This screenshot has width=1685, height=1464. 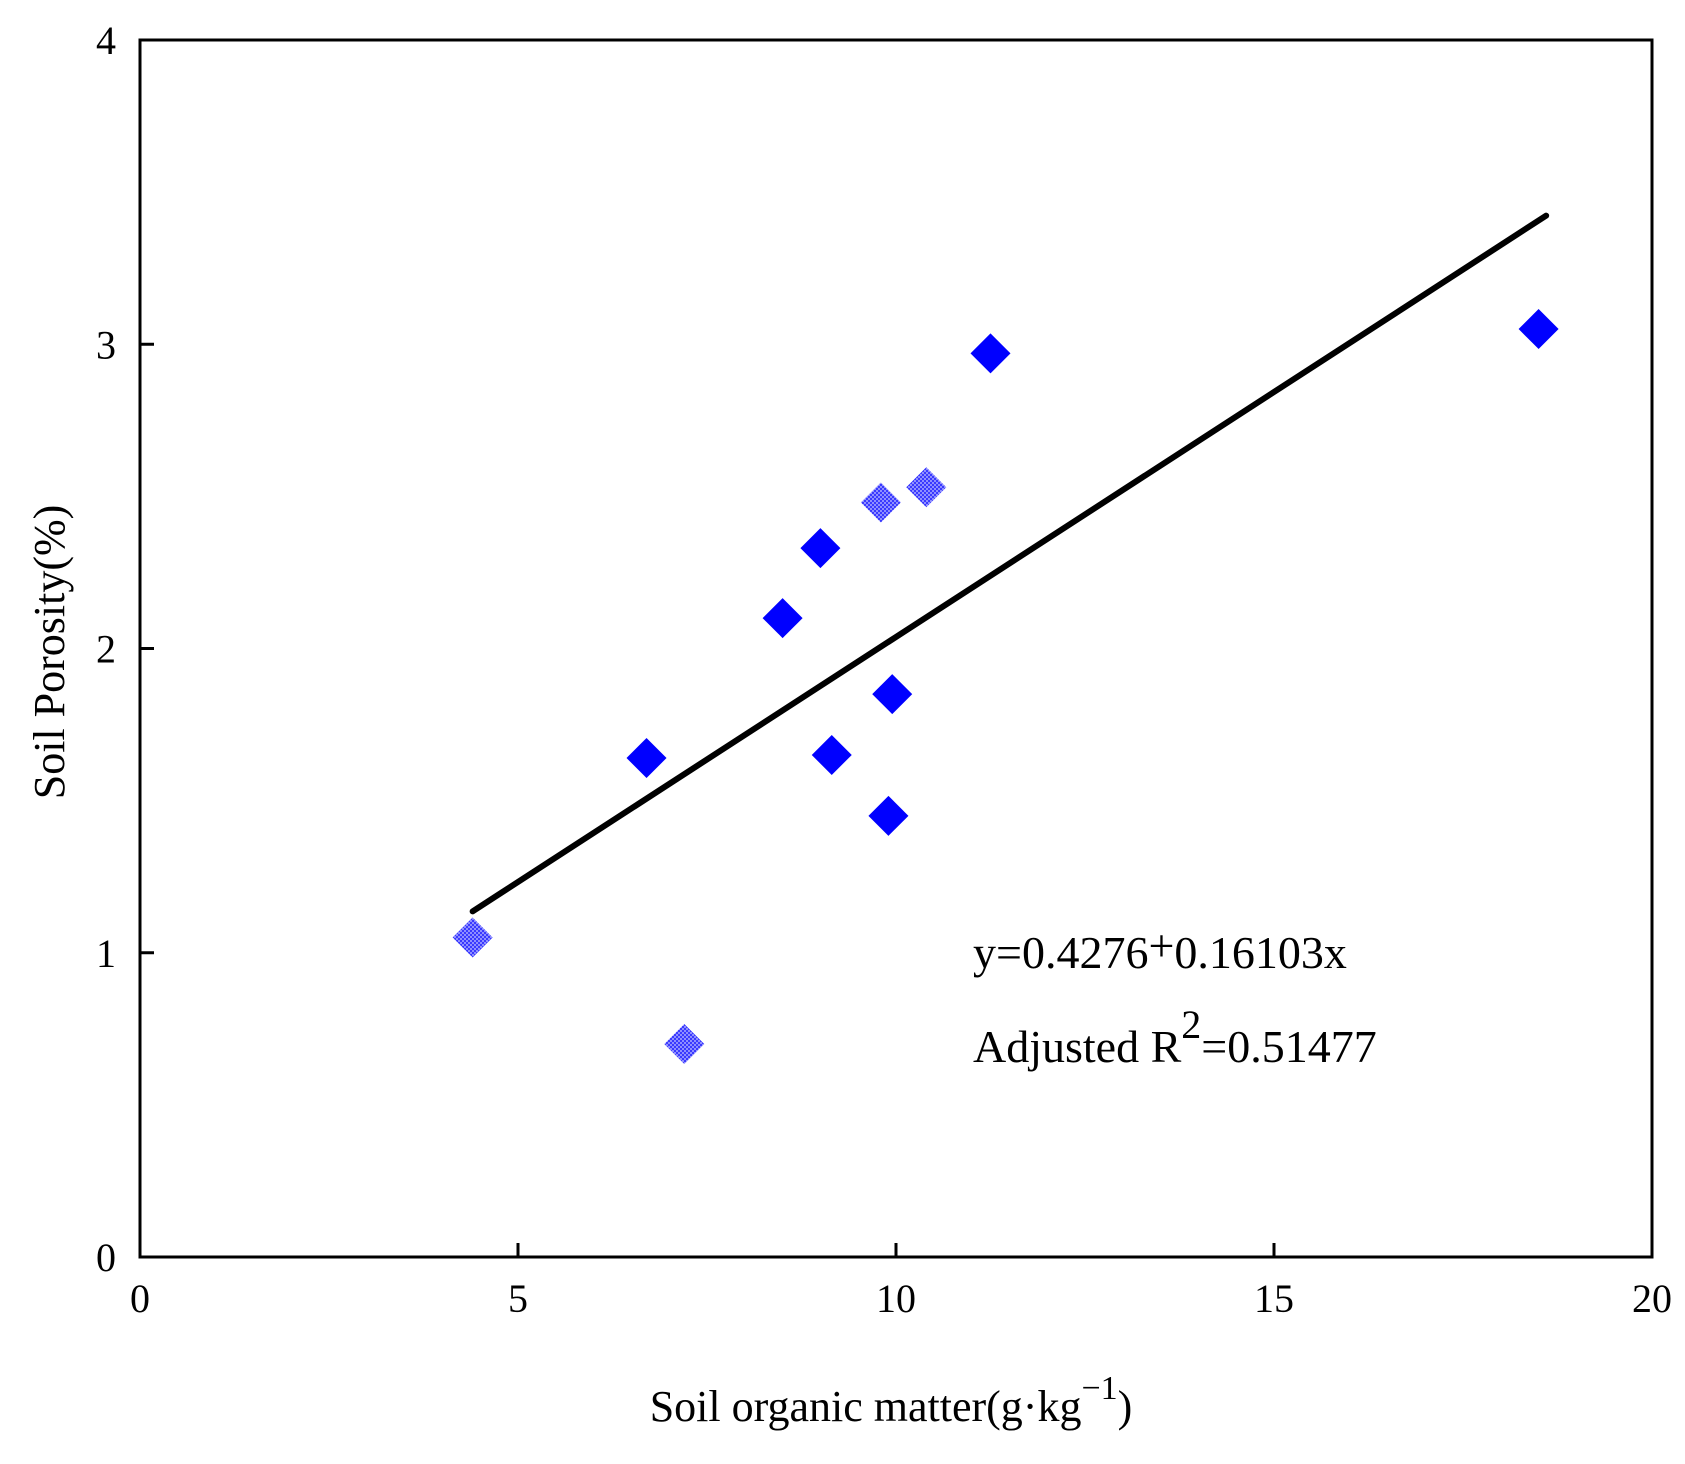 I want to click on x-tick-label: 20, so click(x=1652, y=1298).